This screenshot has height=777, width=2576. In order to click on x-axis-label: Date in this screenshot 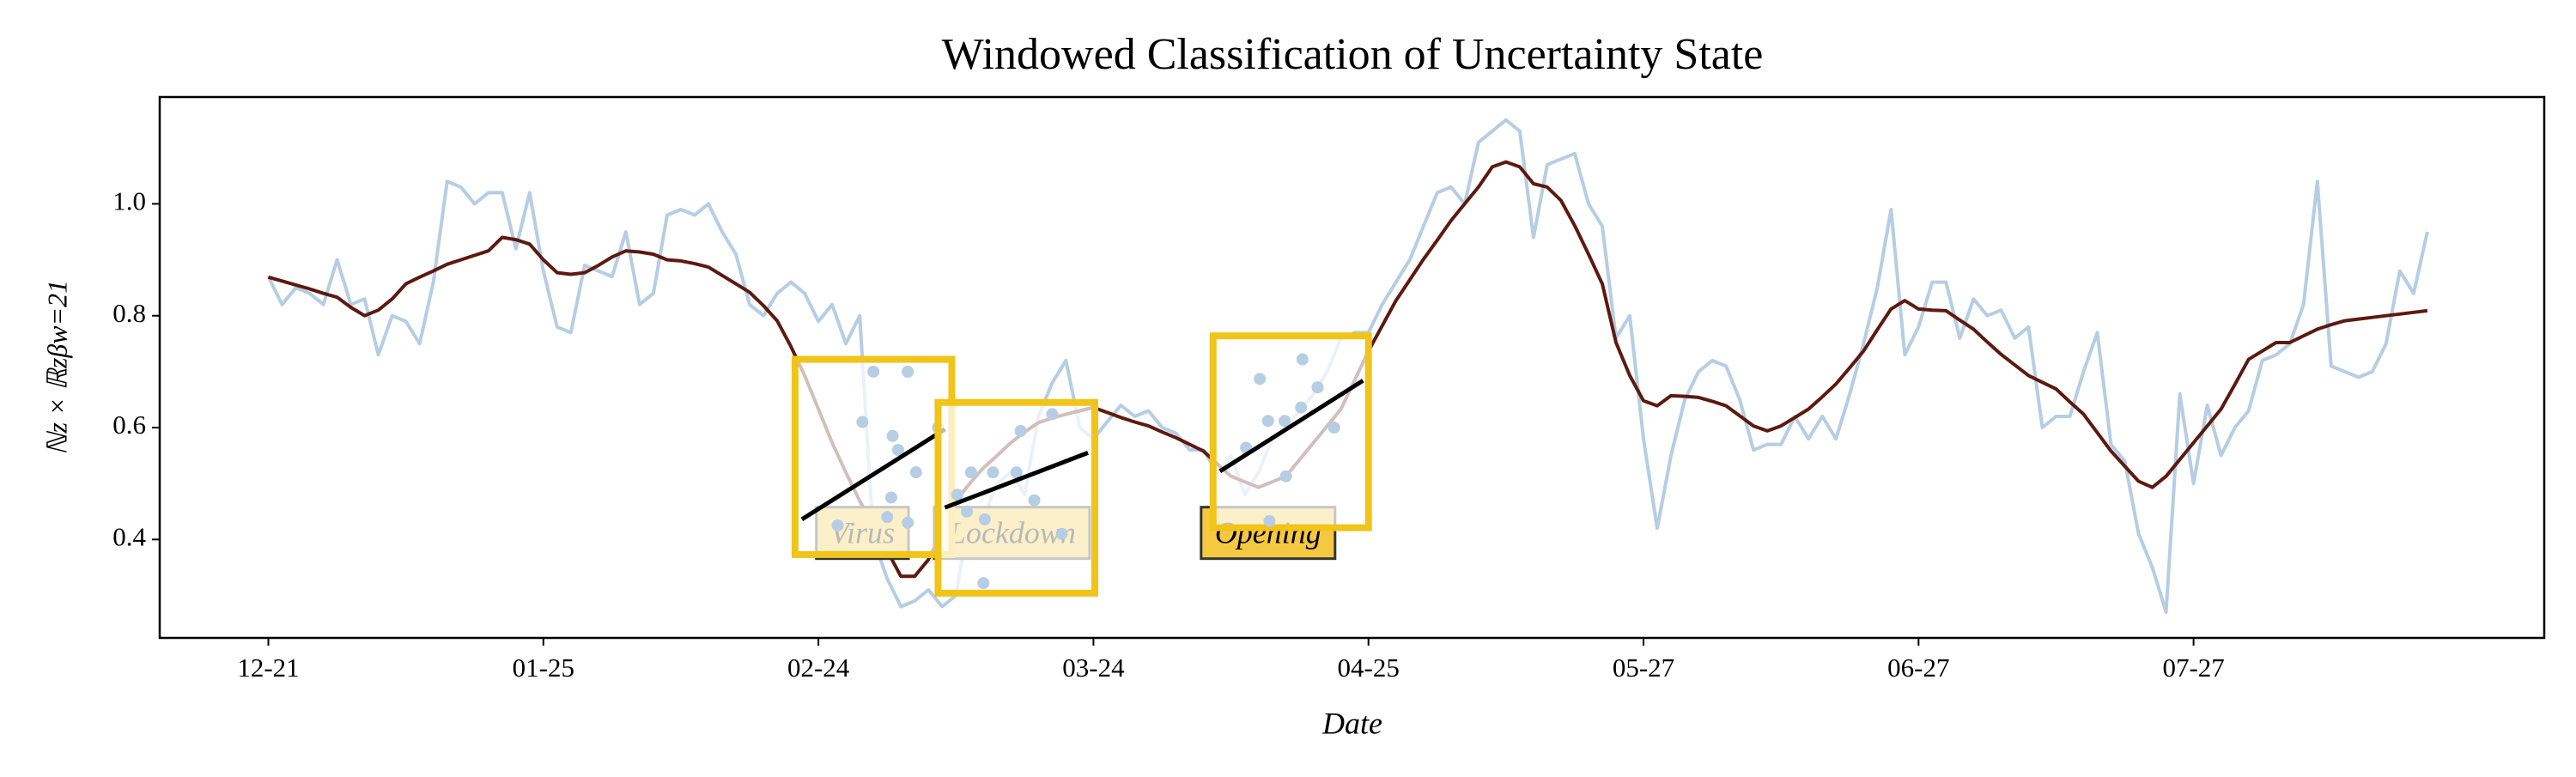, I will do `click(1352, 723)`.